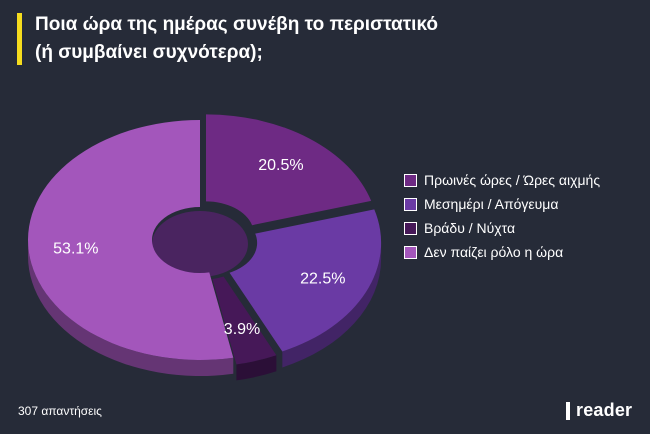 This screenshot has height=434, width=650. What do you see at coordinates (60, 411) in the screenshot?
I see `response-count: 307 απαντήσεις` at bounding box center [60, 411].